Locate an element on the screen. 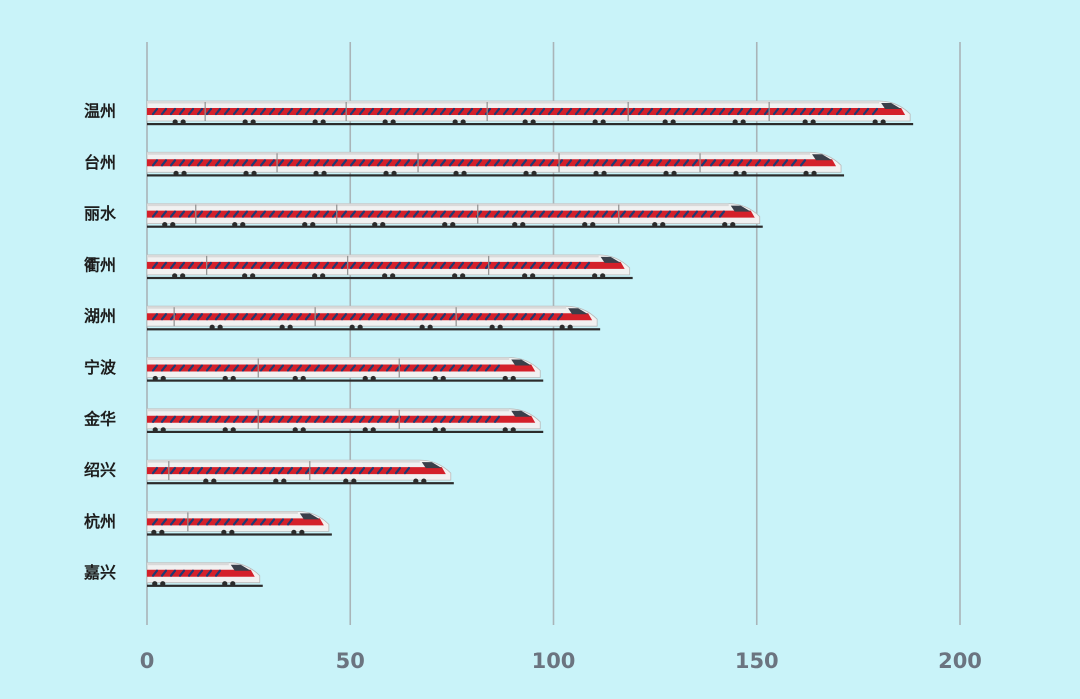 The height and width of the screenshot is (699, 1080). x-tick-label: 50 is located at coordinates (350, 661).